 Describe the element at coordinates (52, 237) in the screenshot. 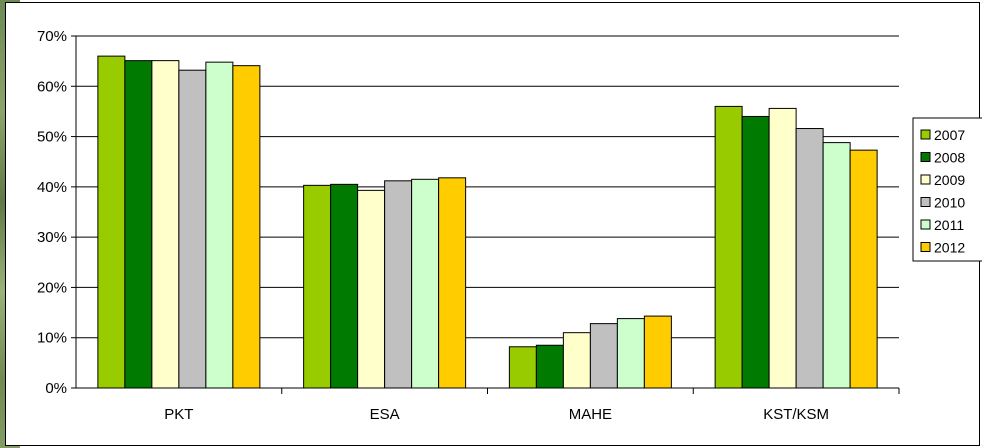

I see `y-tick-label: 30%` at that location.